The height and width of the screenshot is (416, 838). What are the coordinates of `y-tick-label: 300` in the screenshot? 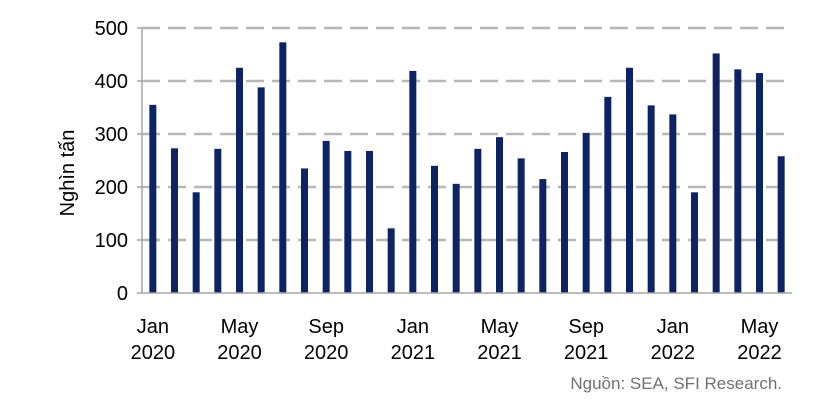 It's located at (111, 135).